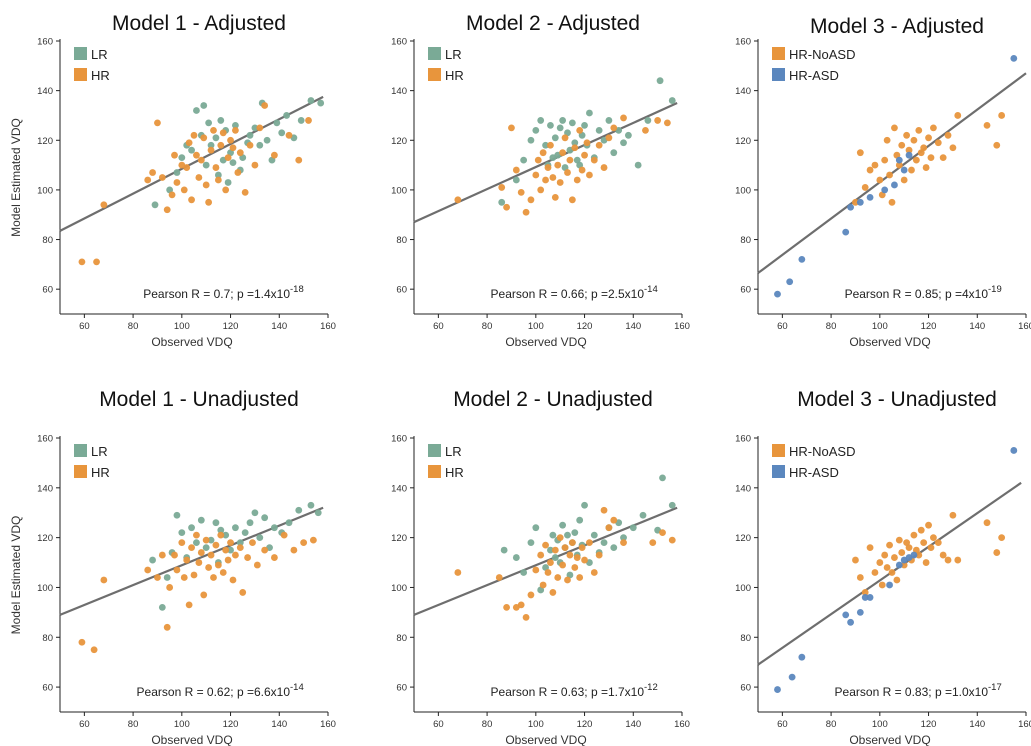 The image size is (1031, 746). What do you see at coordinates (977, 326) in the screenshot?
I see `x-tick-label: 140` at bounding box center [977, 326].